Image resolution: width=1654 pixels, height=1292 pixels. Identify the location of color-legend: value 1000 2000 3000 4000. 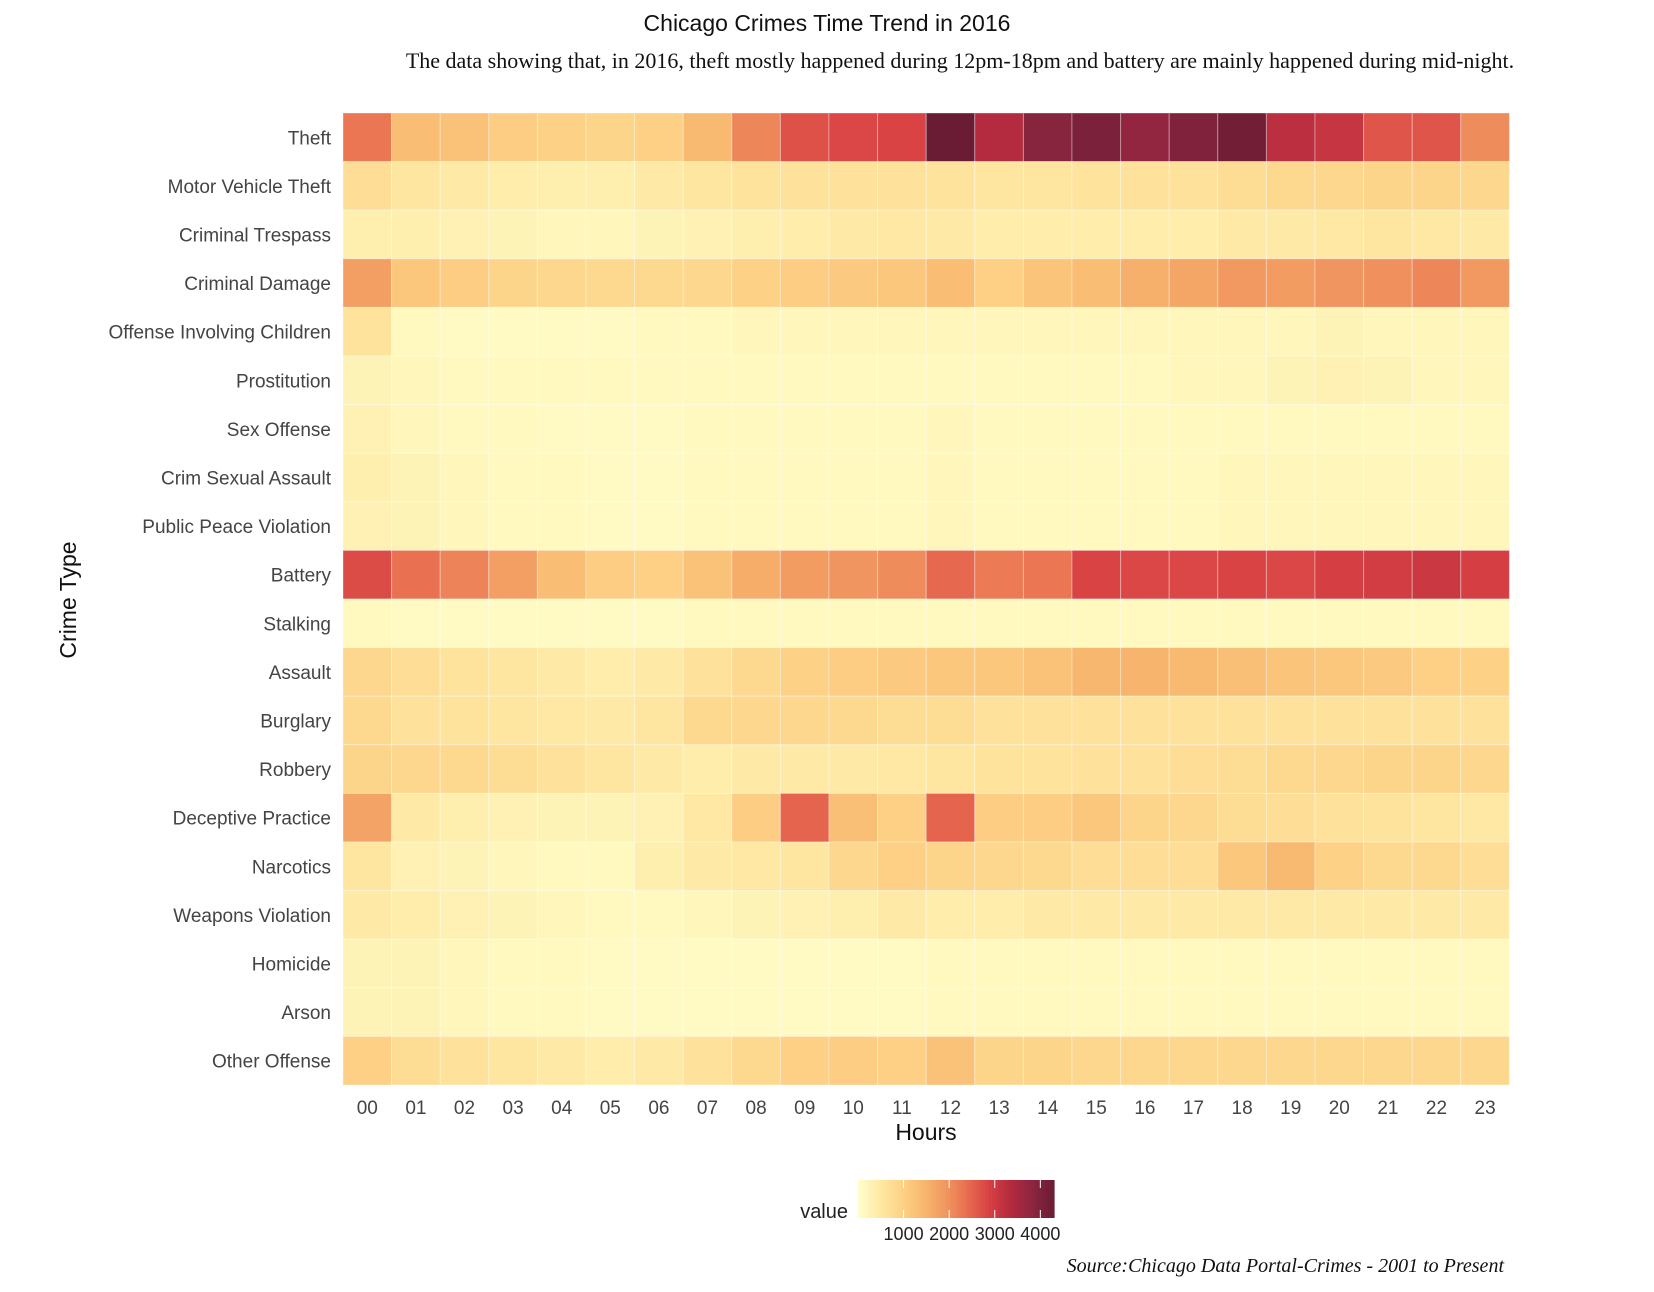
(930, 1212).